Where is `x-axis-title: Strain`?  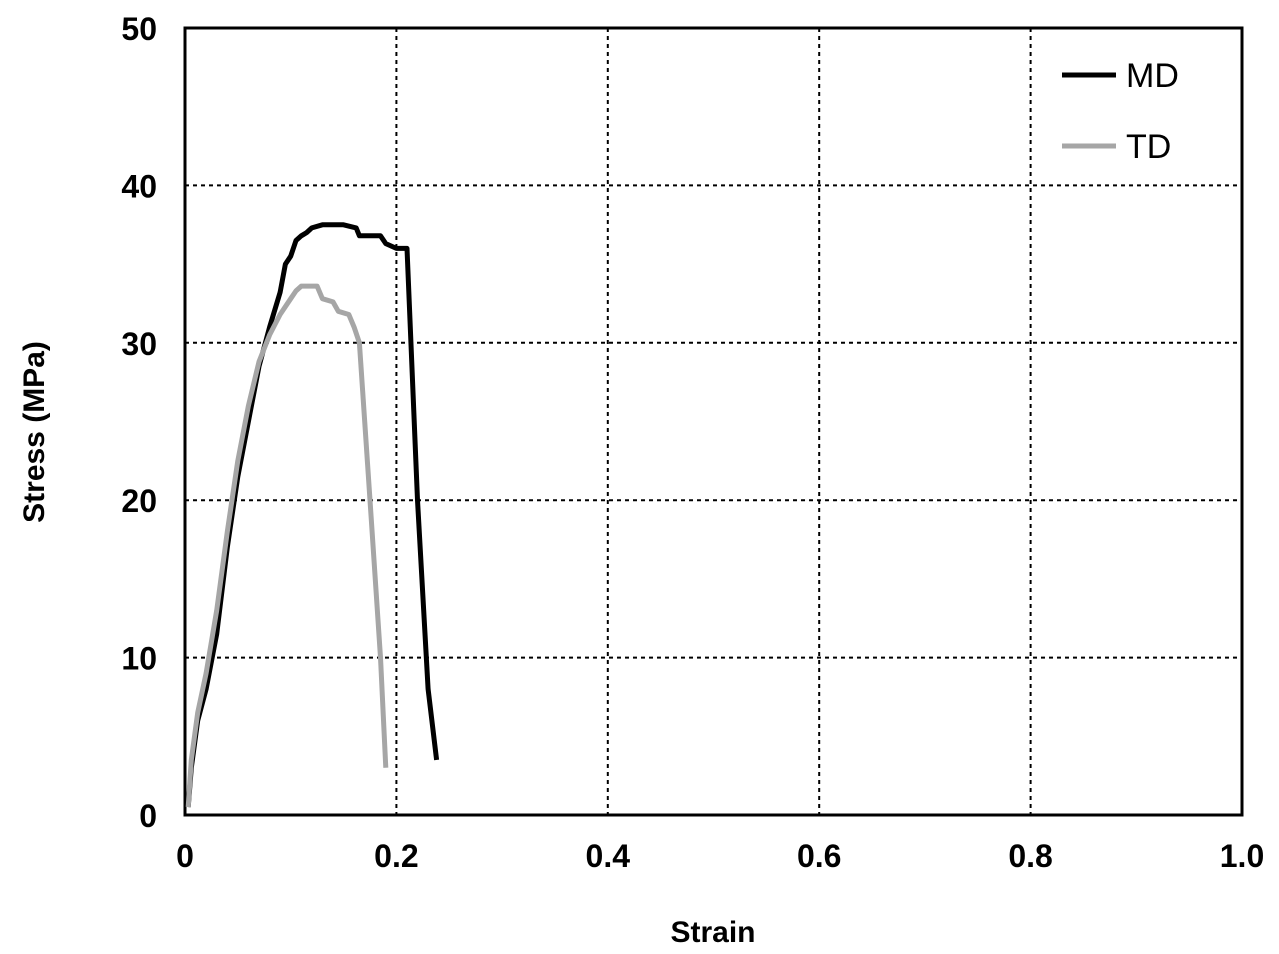 x-axis-title: Strain is located at coordinates (712, 932).